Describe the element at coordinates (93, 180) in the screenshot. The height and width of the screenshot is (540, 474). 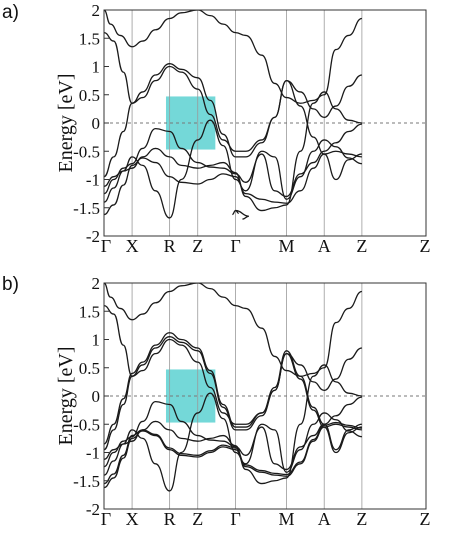
I see `panel-a-ytick-label: -1` at that location.